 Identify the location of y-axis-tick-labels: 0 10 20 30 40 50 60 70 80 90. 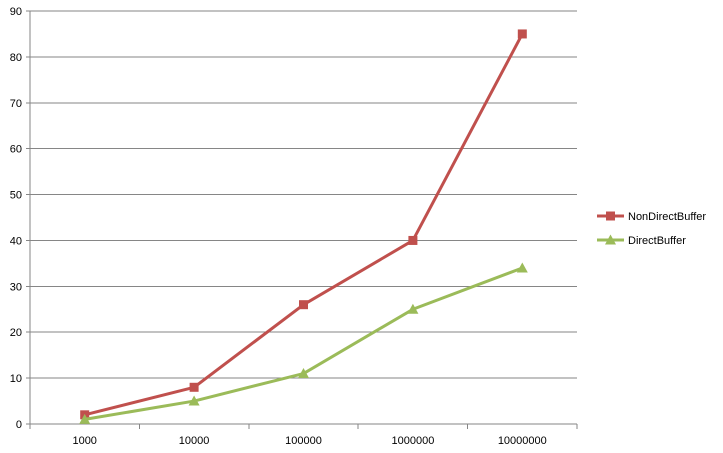
(16, 218).